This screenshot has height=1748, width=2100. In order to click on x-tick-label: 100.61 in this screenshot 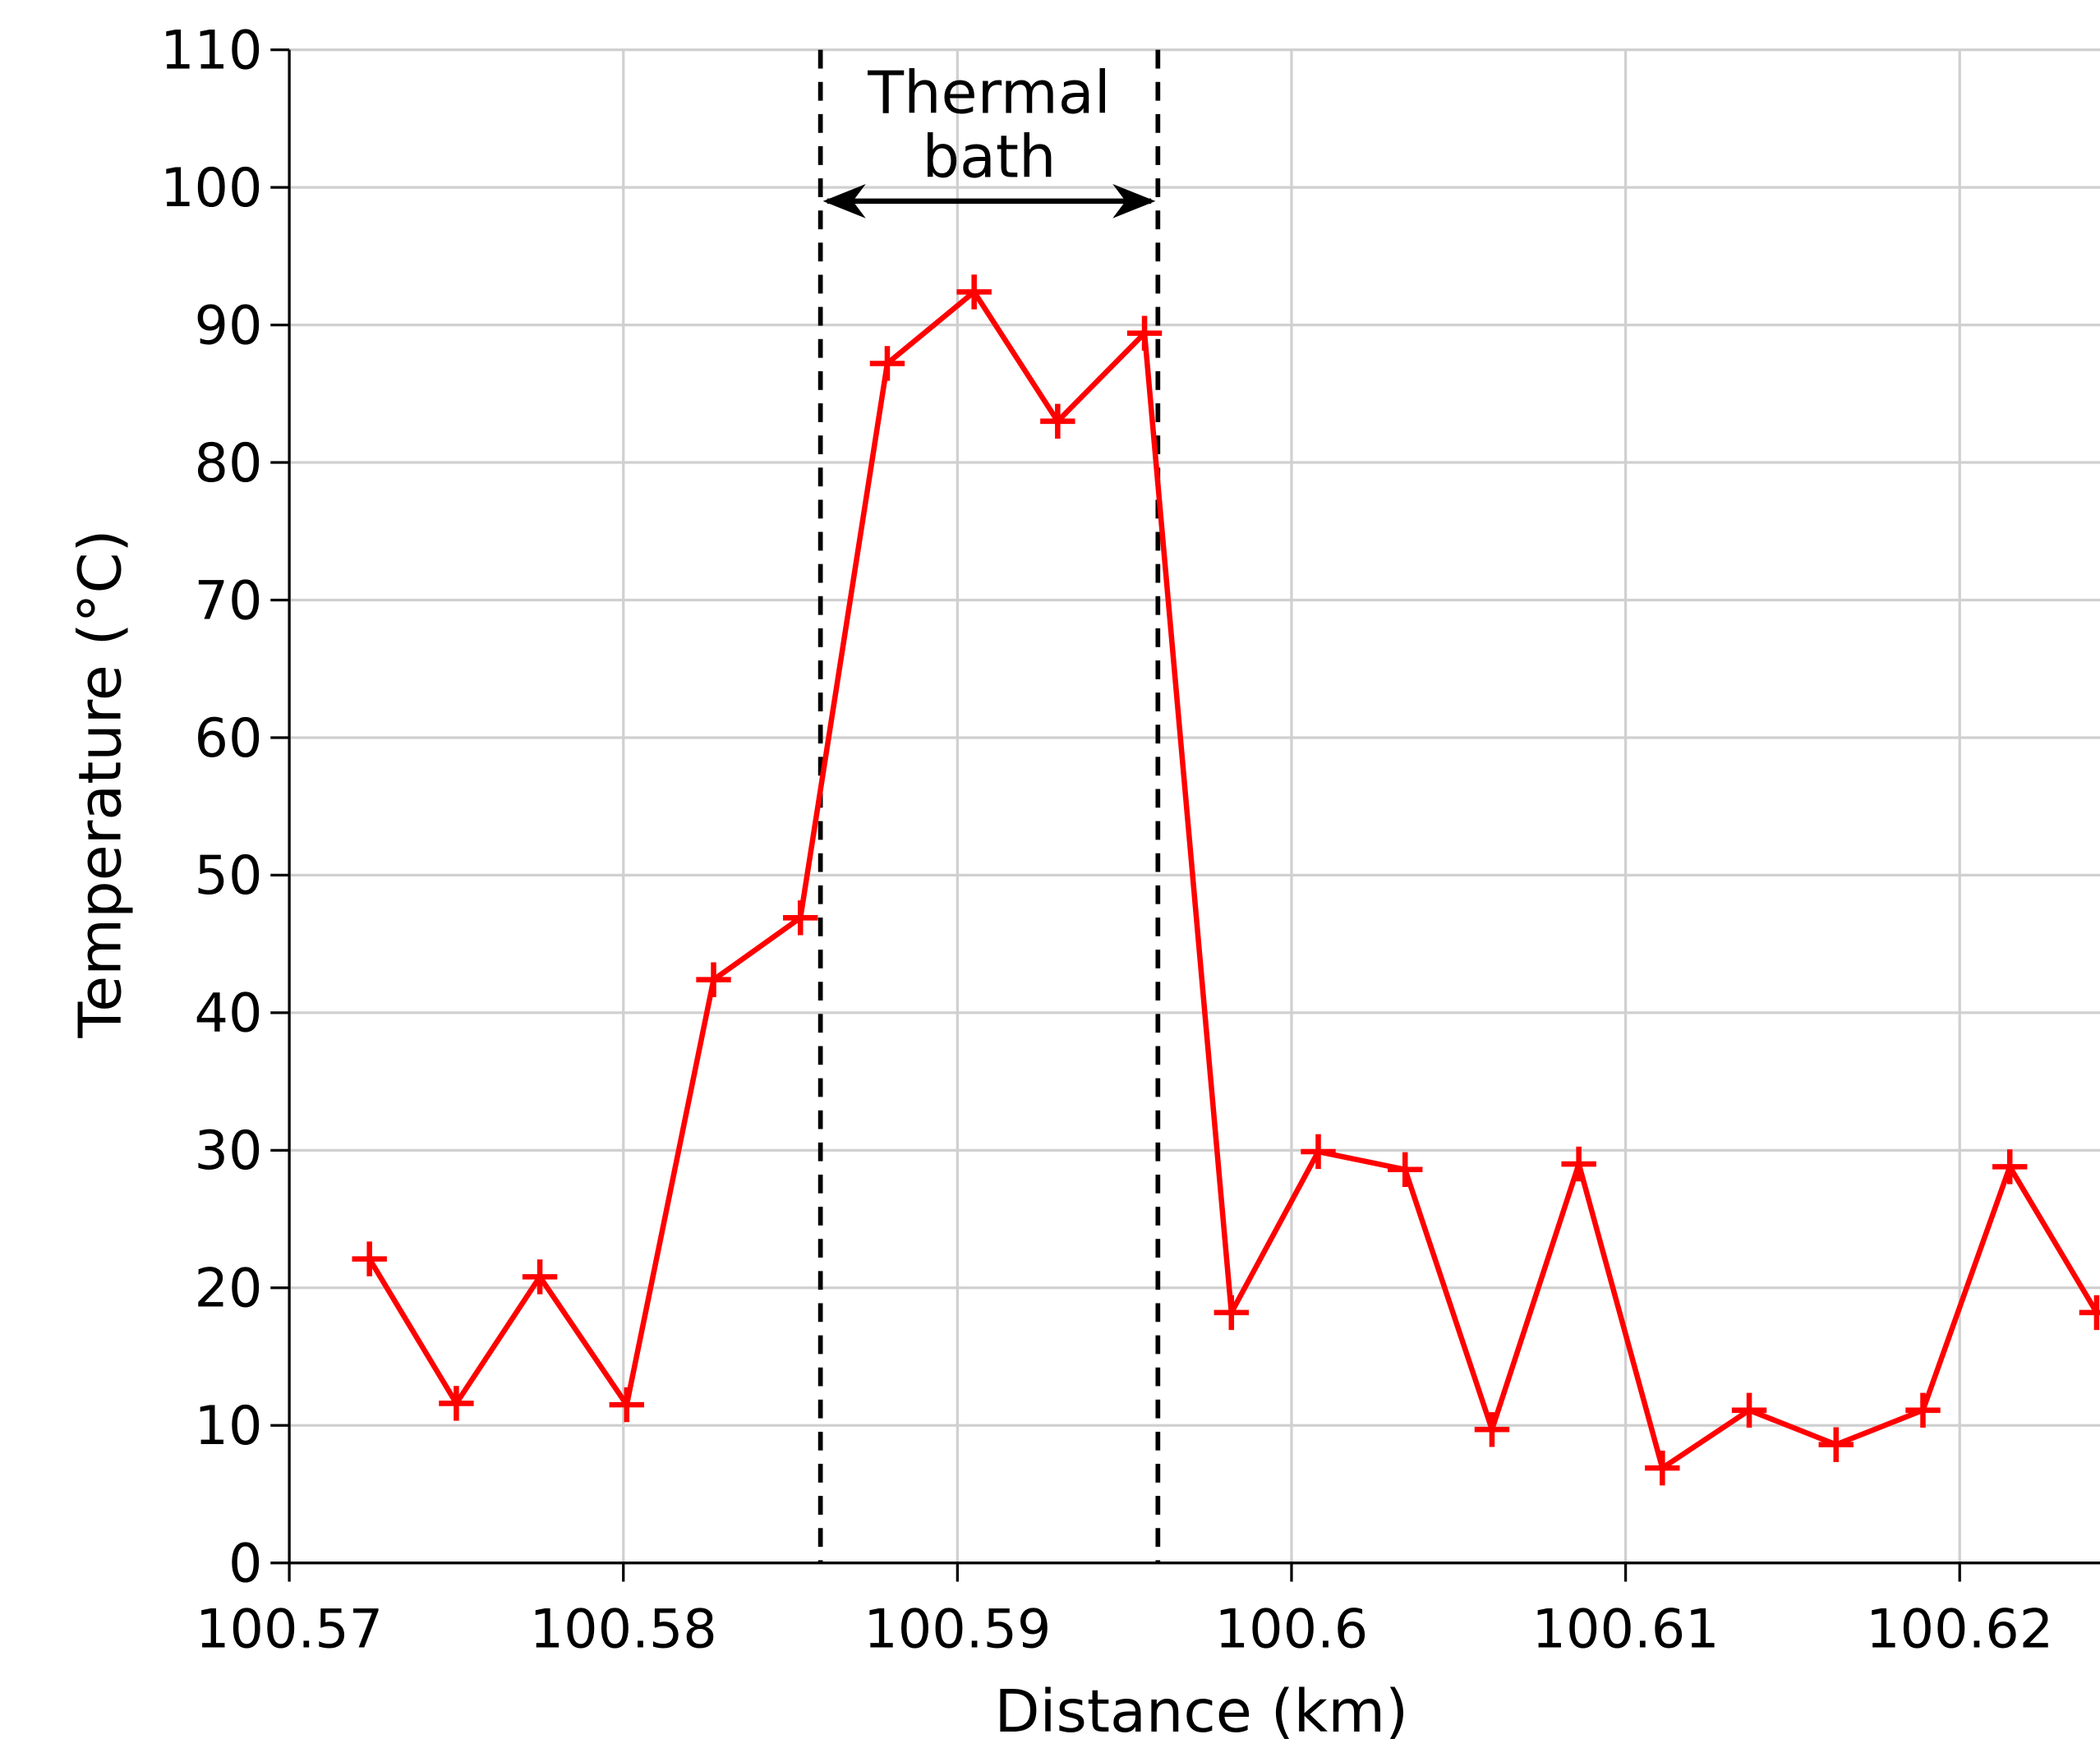, I will do `click(1626, 1629)`.